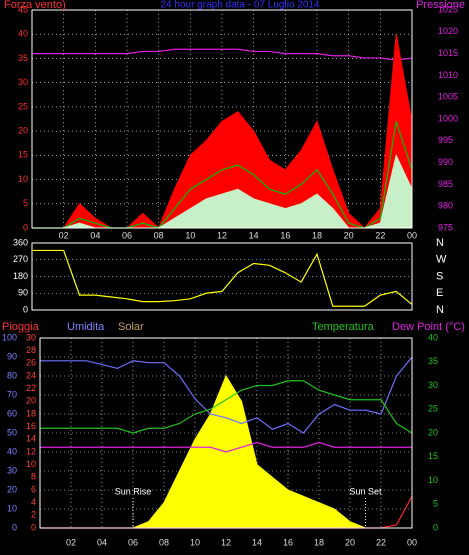 This screenshot has width=469, height=555. I want to click on y-tick-label: 1020, so click(448, 31).